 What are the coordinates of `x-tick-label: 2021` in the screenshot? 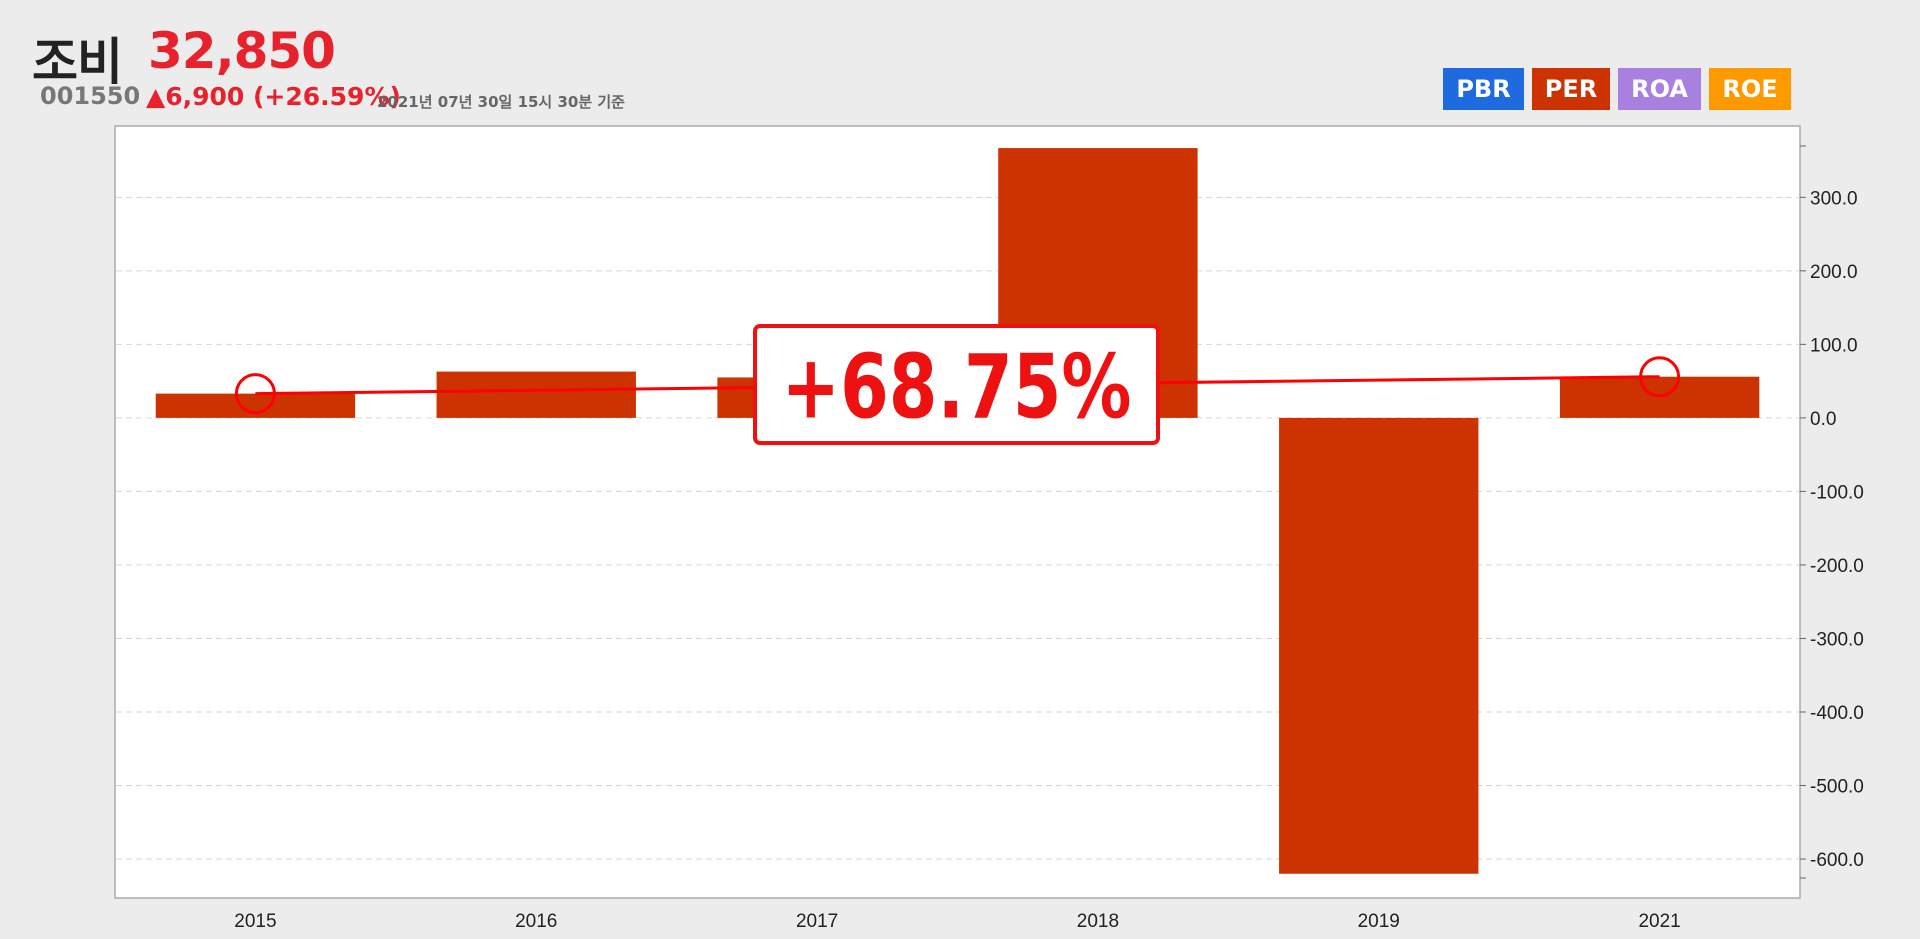 It's located at (1659, 921).